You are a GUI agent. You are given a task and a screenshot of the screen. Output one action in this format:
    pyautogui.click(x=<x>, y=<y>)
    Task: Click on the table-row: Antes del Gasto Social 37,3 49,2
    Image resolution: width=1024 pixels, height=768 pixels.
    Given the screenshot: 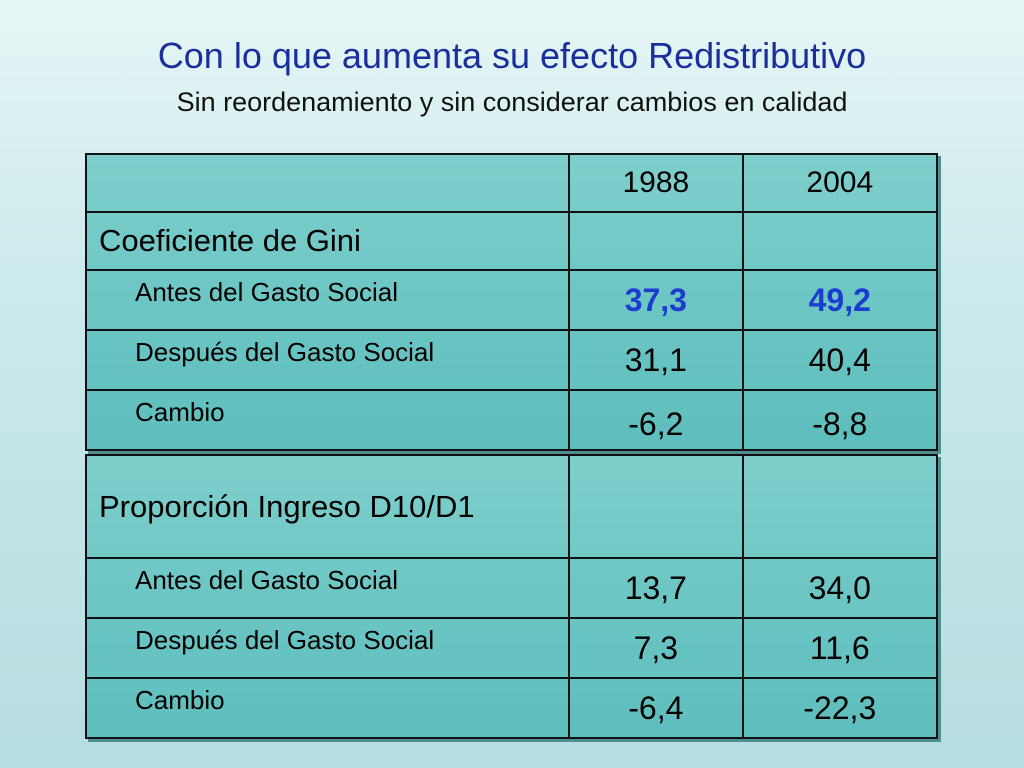 What is the action you would take?
    pyautogui.click(x=511, y=300)
    